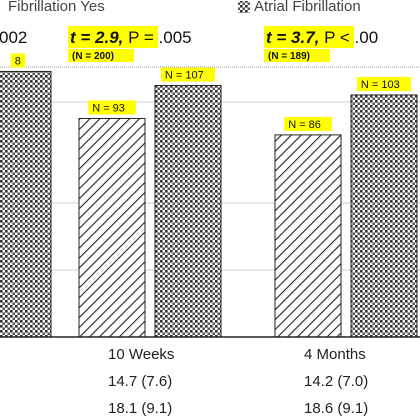 The height and width of the screenshot is (420, 420). Describe the element at coordinates (13, 37) in the screenshot. I see `p-value: 002` at that location.